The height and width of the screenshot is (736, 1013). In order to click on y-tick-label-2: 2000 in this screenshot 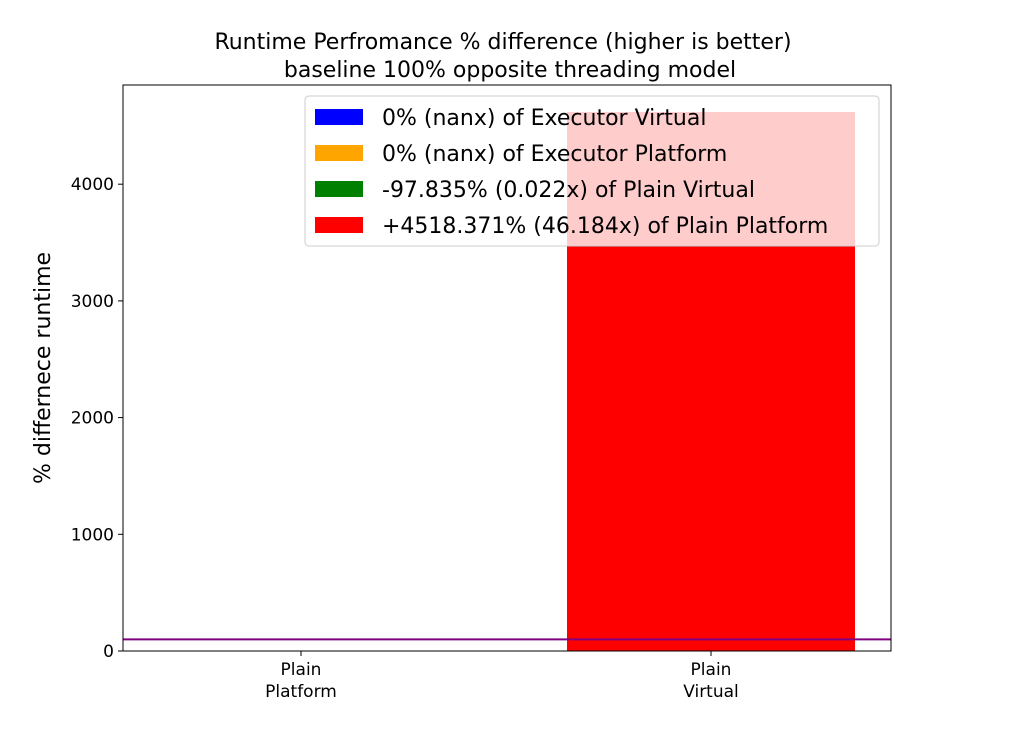, I will do `click(92, 419)`.